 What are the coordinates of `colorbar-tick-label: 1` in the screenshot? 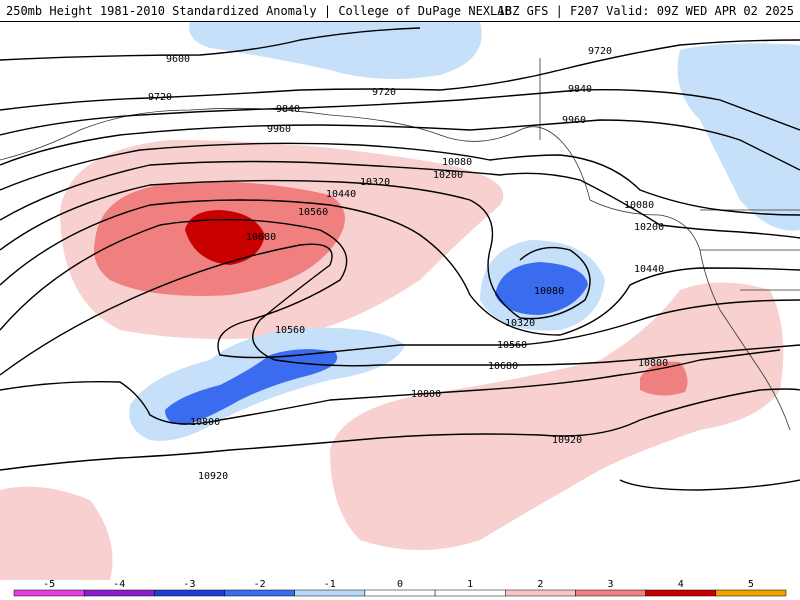 It's located at (470, 584).